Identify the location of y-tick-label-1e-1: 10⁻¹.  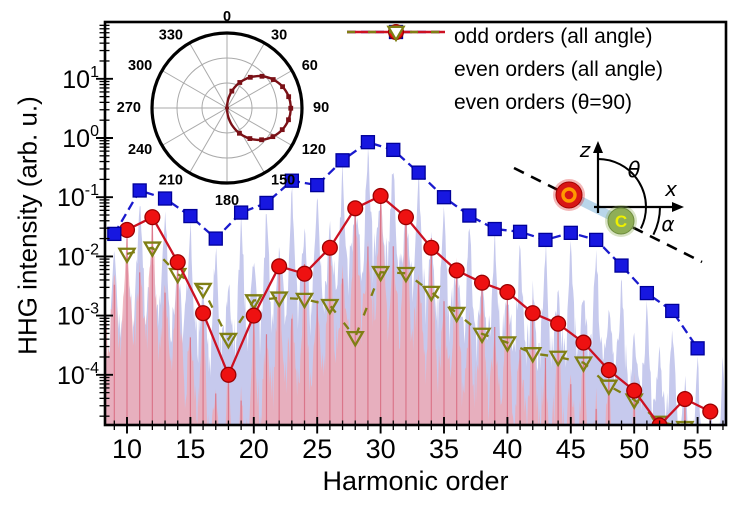
(78, 197).